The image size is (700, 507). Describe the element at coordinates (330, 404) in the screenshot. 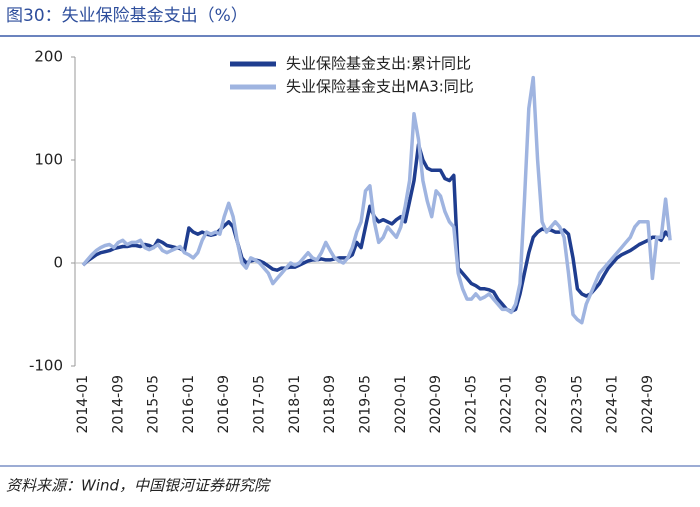

I see `x-tick-label: 2018-09` at that location.